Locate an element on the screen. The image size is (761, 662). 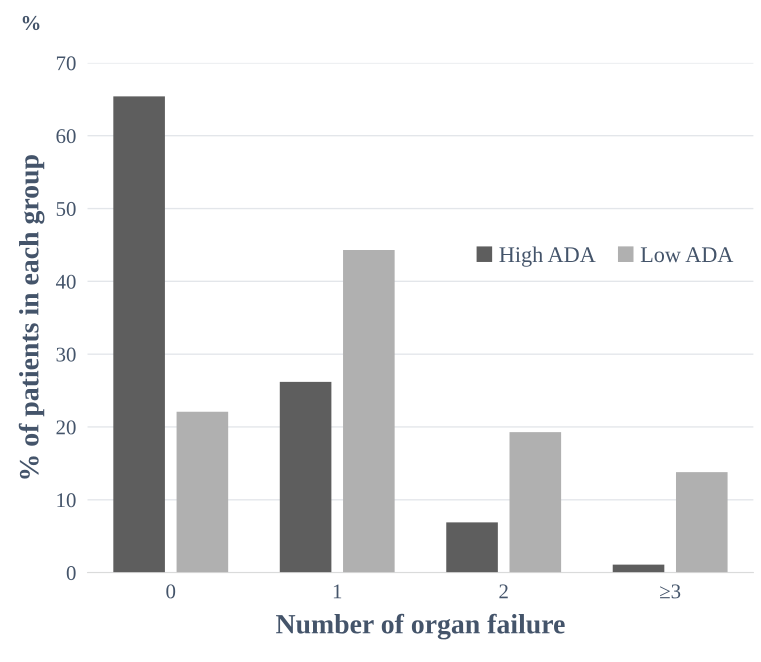
y-tick-label: 40 is located at coordinates (66, 281).